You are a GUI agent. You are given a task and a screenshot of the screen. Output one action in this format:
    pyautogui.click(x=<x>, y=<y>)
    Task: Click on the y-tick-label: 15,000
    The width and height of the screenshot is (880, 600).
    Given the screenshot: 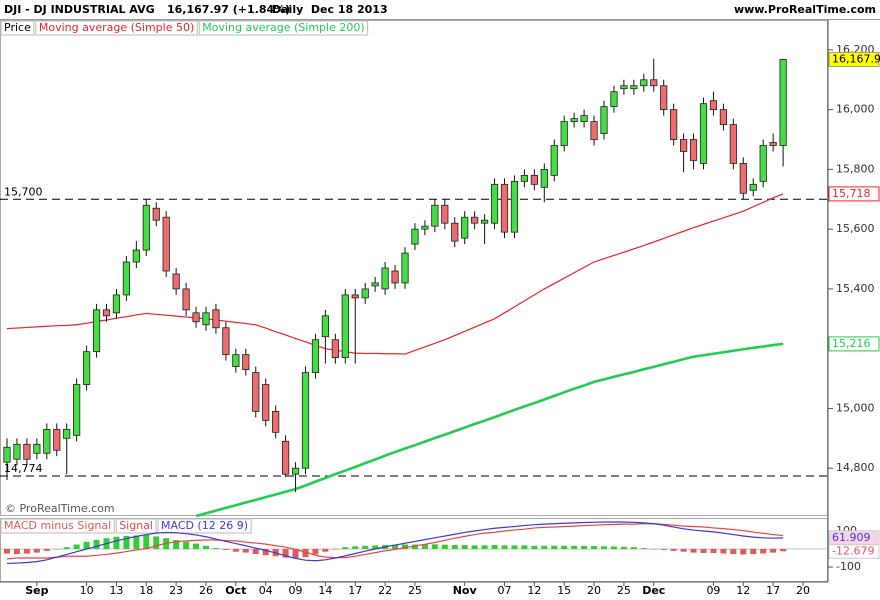 What is the action you would take?
    pyautogui.click(x=855, y=407)
    